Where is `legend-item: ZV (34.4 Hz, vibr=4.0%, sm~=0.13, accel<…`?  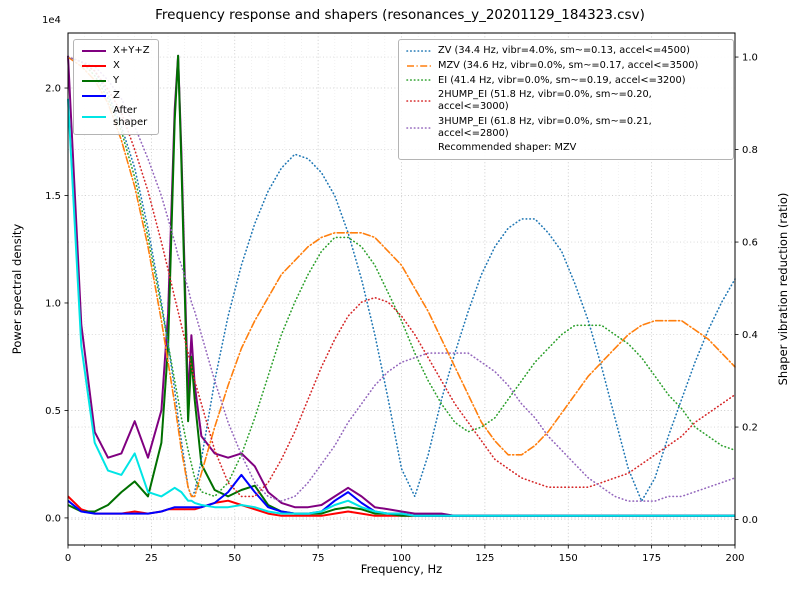
legend-item: ZV (34.4 Hz, vibr=4.0%, sm~=0.13, accel<… is located at coordinates (565, 51).